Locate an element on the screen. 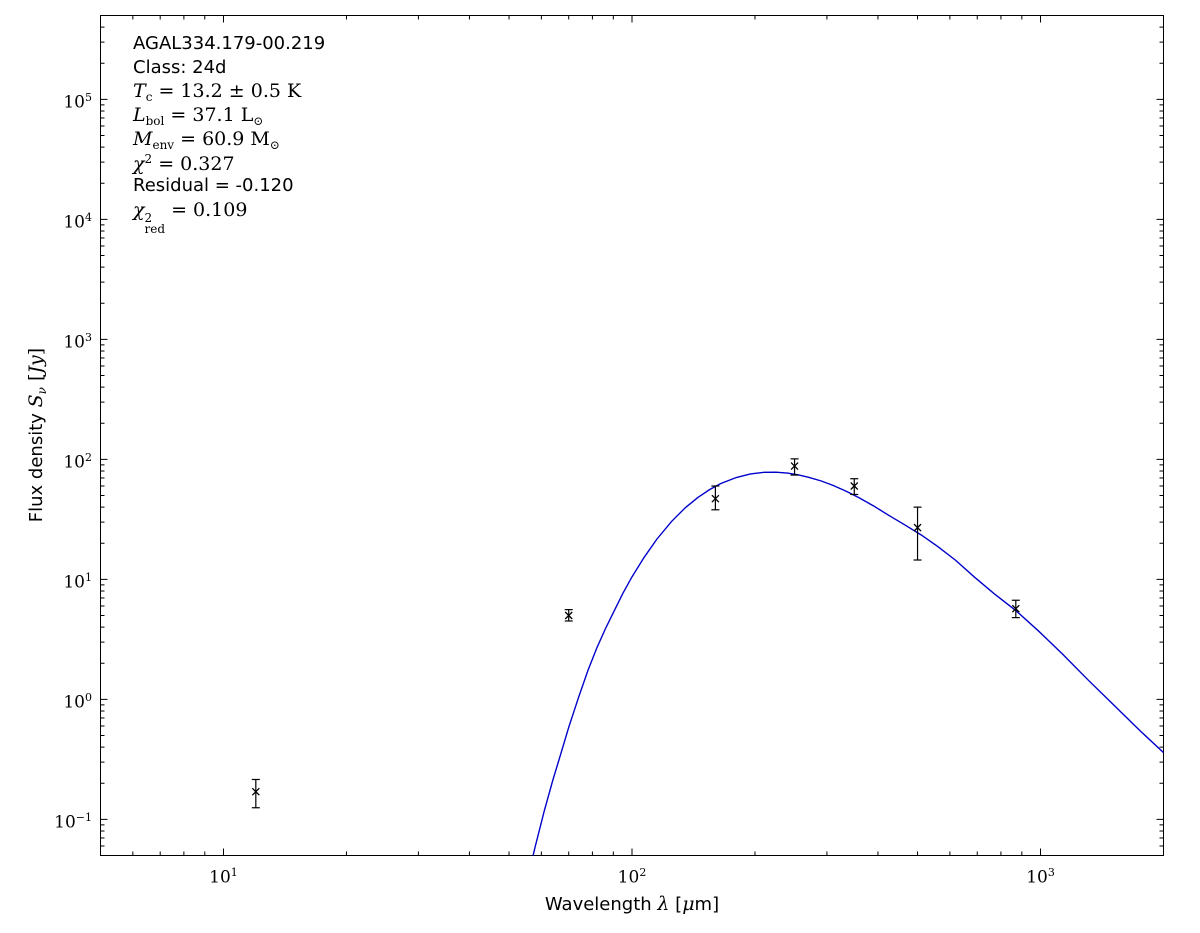 Image resolution: width=1200 pixels, height=933 pixels. text-segment: ] is located at coordinates (36, 351).